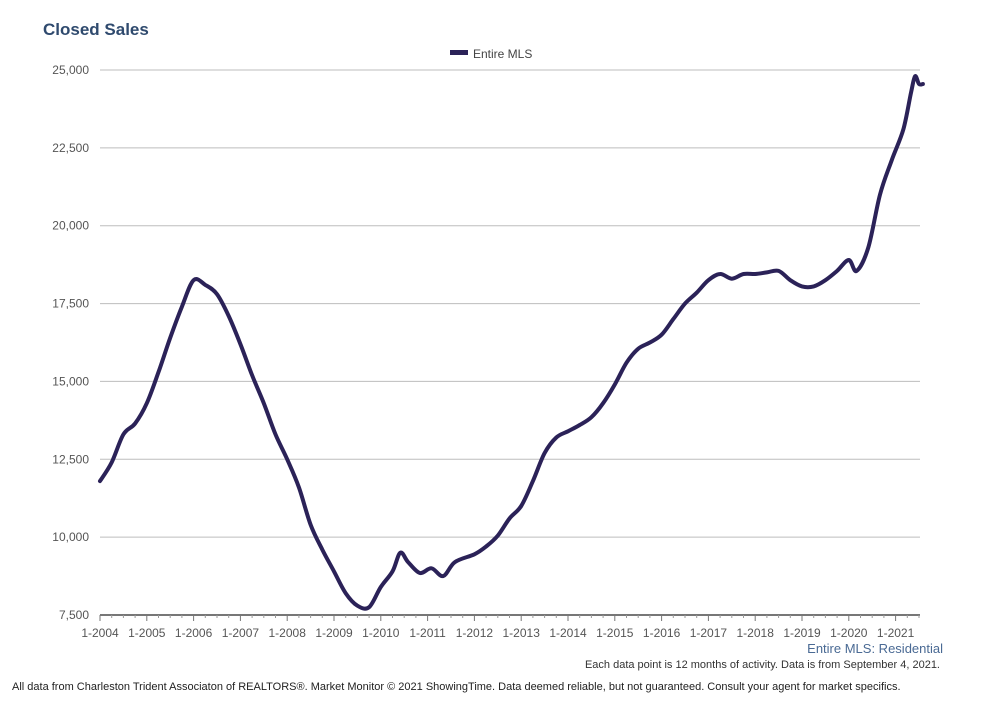 The height and width of the screenshot is (709, 992). What do you see at coordinates (70, 381) in the screenshot?
I see `y-tick-label: 15,000` at bounding box center [70, 381].